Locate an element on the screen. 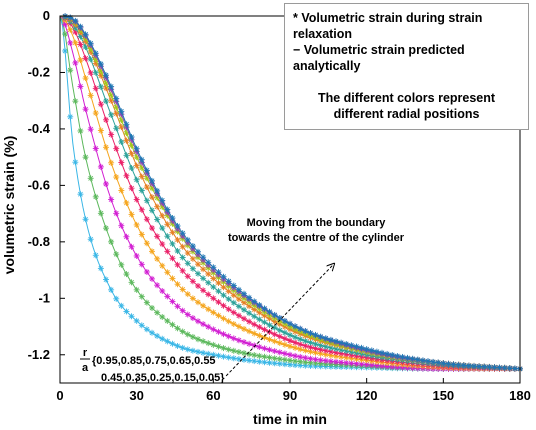 This screenshot has height=430, width=536. y-tick-label: -1 is located at coordinates (44, 297).